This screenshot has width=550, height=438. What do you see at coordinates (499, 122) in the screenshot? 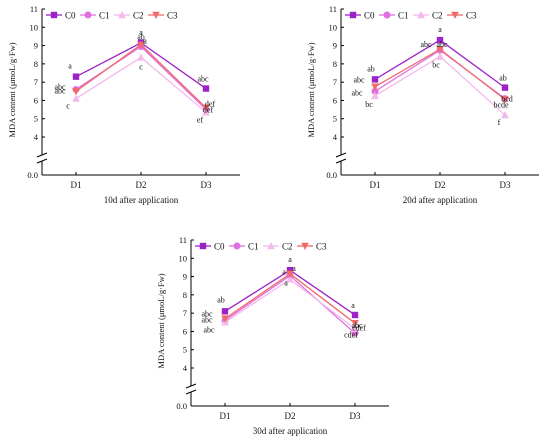
I see `significance-label: f` at bounding box center [499, 122].